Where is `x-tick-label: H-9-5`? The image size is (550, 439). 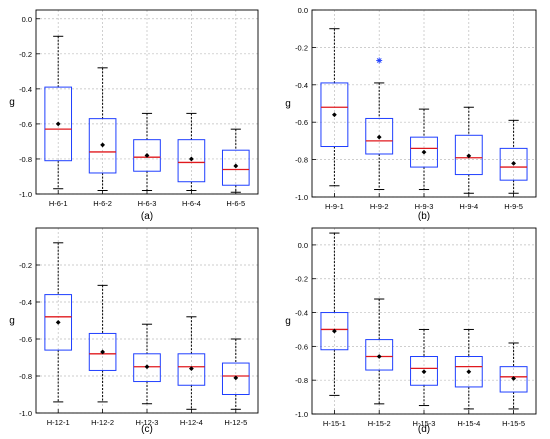 x-tick-label: H-9-5 is located at coordinates (513, 206).